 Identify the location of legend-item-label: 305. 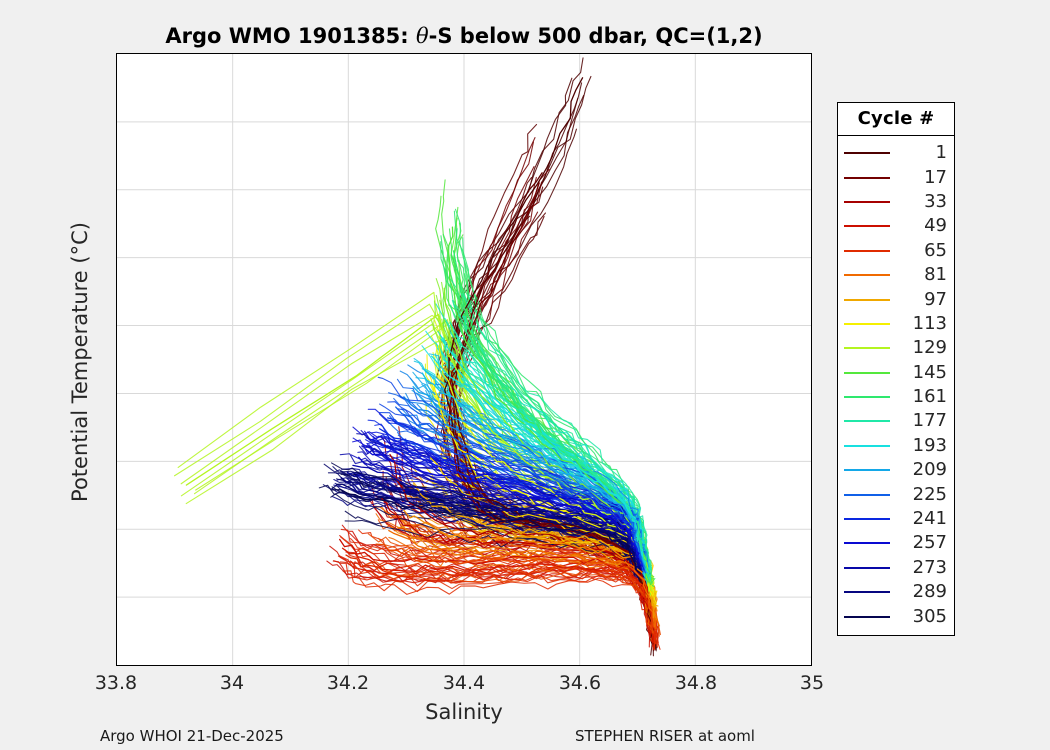
(929, 616).